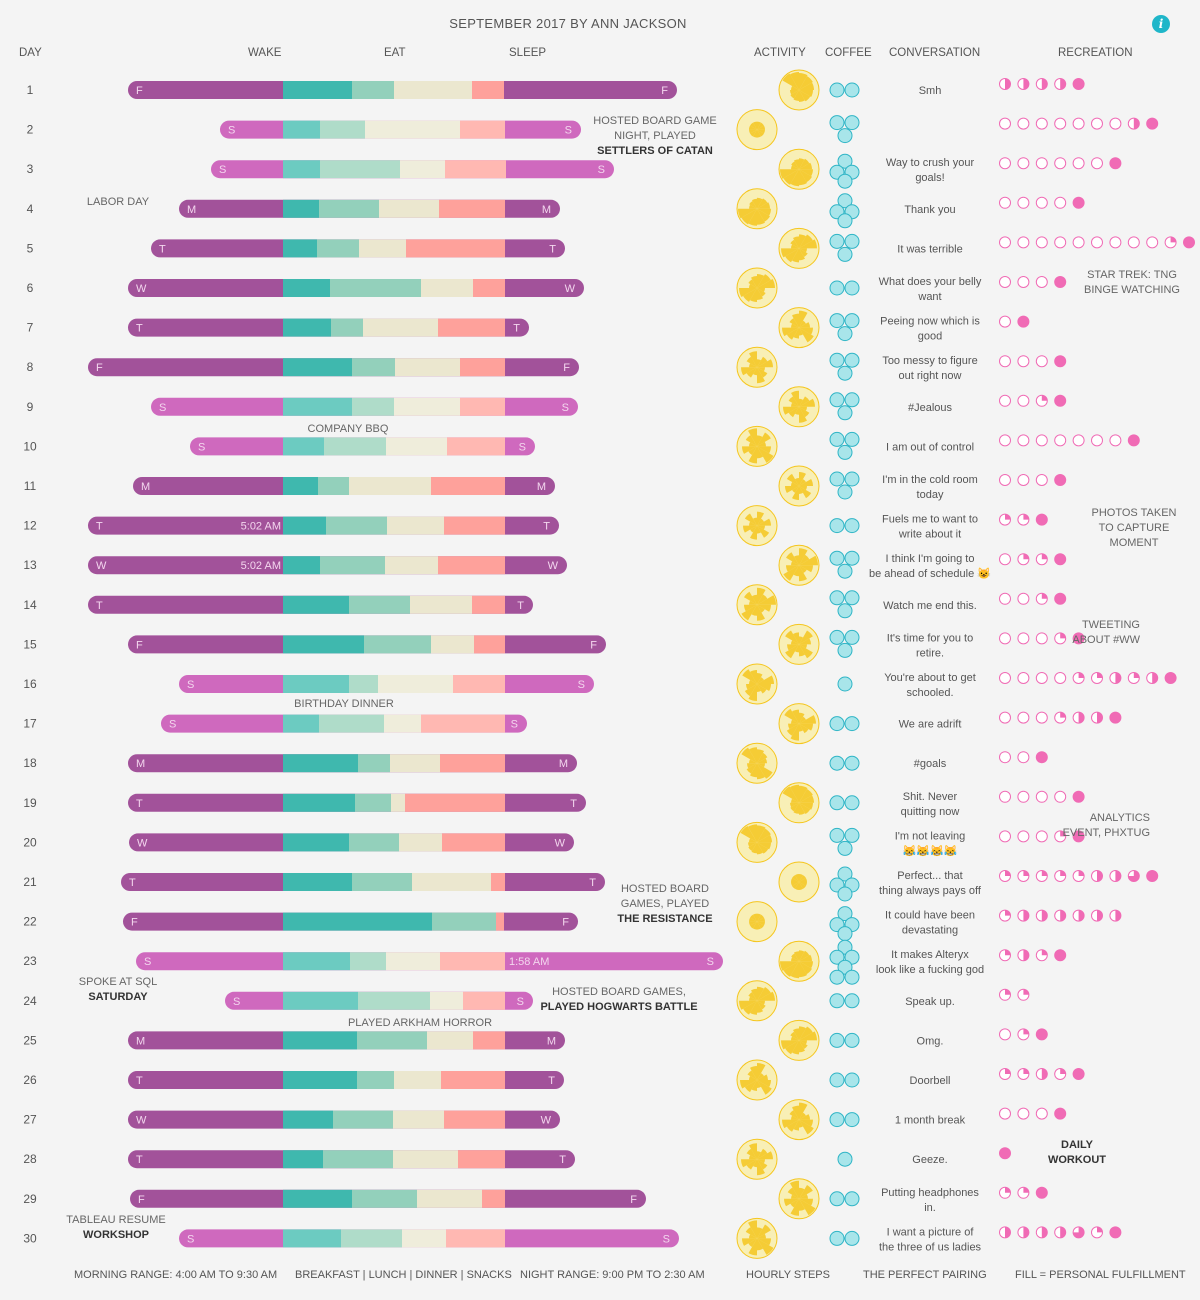 Image resolution: width=1200 pixels, height=1300 pixels. Describe the element at coordinates (1161, 24) in the screenshot. I see `info-icon: i` at that location.